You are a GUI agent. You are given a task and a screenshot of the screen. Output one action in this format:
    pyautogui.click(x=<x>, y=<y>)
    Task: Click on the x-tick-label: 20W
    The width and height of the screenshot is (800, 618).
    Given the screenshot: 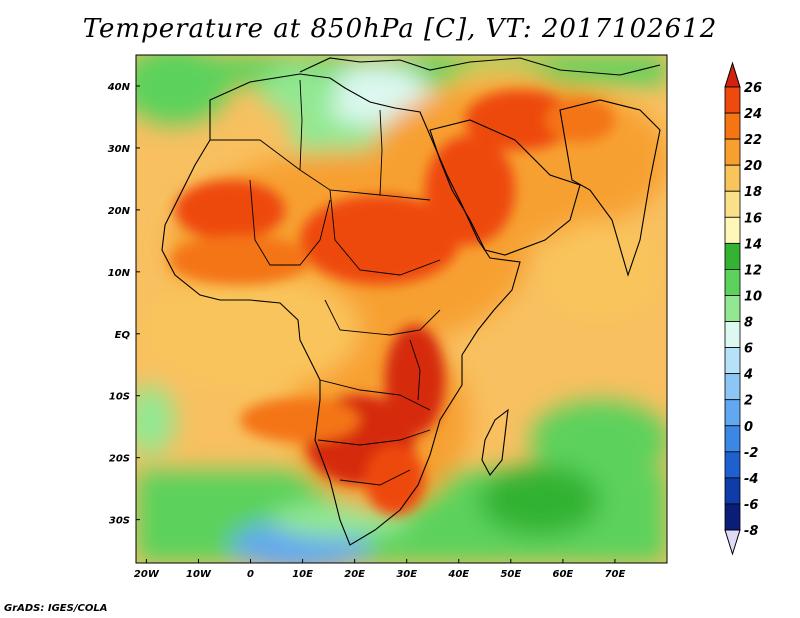 What is the action you would take?
    pyautogui.click(x=147, y=574)
    